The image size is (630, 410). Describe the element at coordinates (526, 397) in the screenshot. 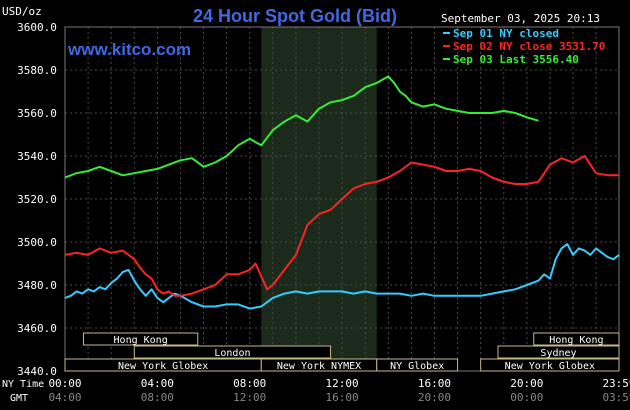

I see `x-tick-label-gmt: 00:00` at that location.